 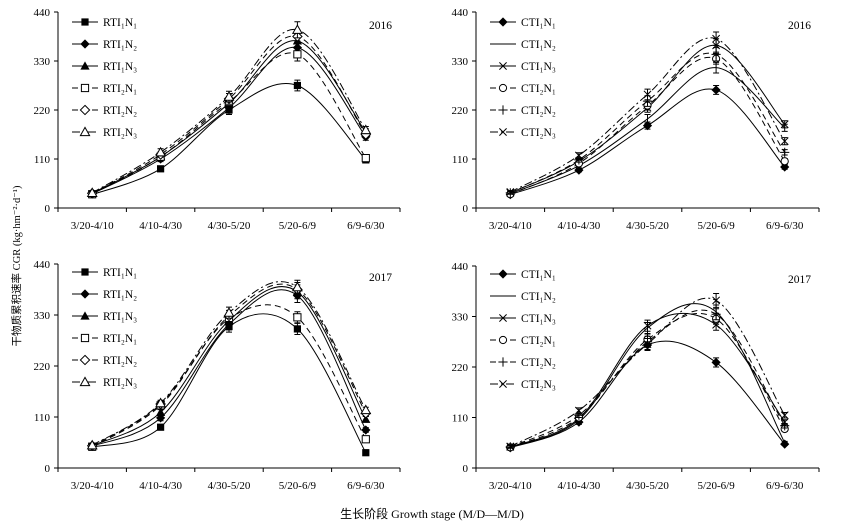 What do you see at coordinates (538, 297) in the screenshot?
I see `legend-label: CTI₁N₂` at bounding box center [538, 297].